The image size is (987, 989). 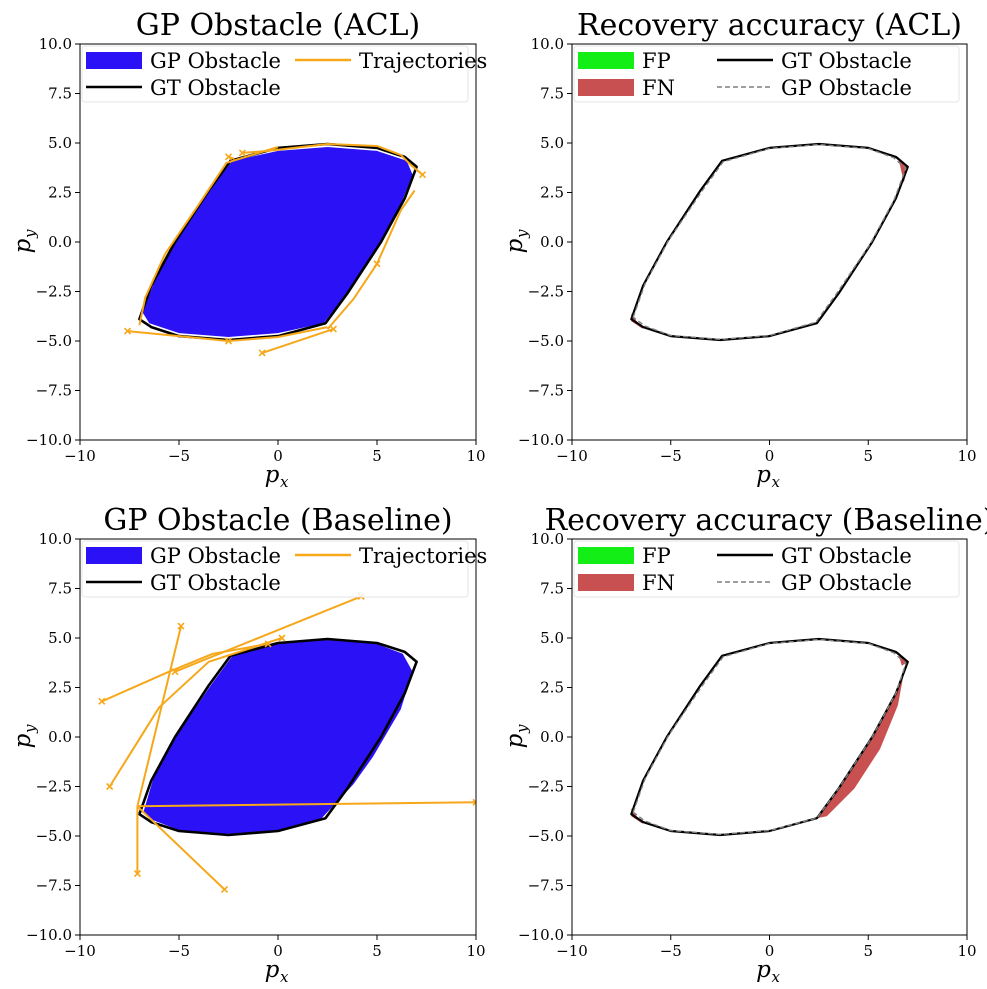 I want to click on y-axis-label-subscript: y, so click(x=522, y=729).